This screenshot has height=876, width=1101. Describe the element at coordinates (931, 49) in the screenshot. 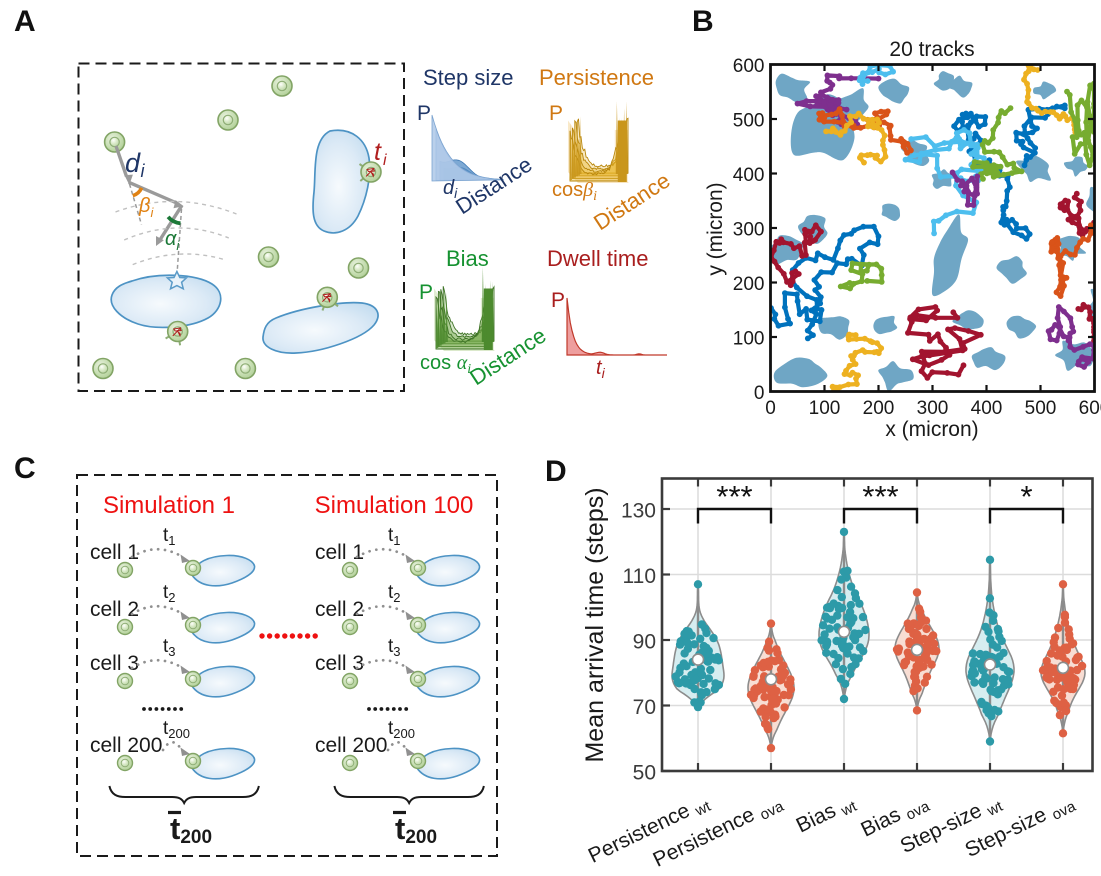

I see `svg-text: 20 tracks` at that location.